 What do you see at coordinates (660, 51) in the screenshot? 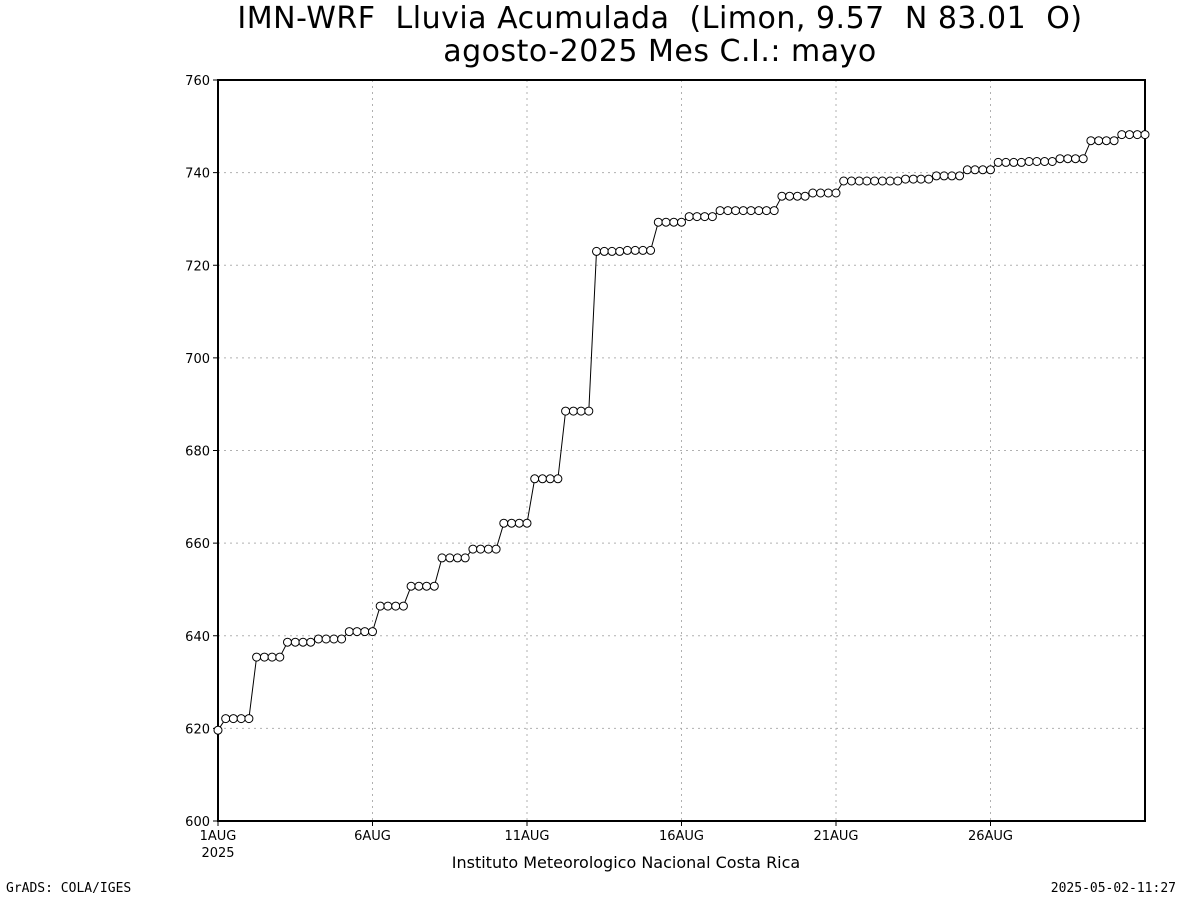
I see `chart-subtitle: agosto-2025 Mes C.I.: mayo` at bounding box center [660, 51].